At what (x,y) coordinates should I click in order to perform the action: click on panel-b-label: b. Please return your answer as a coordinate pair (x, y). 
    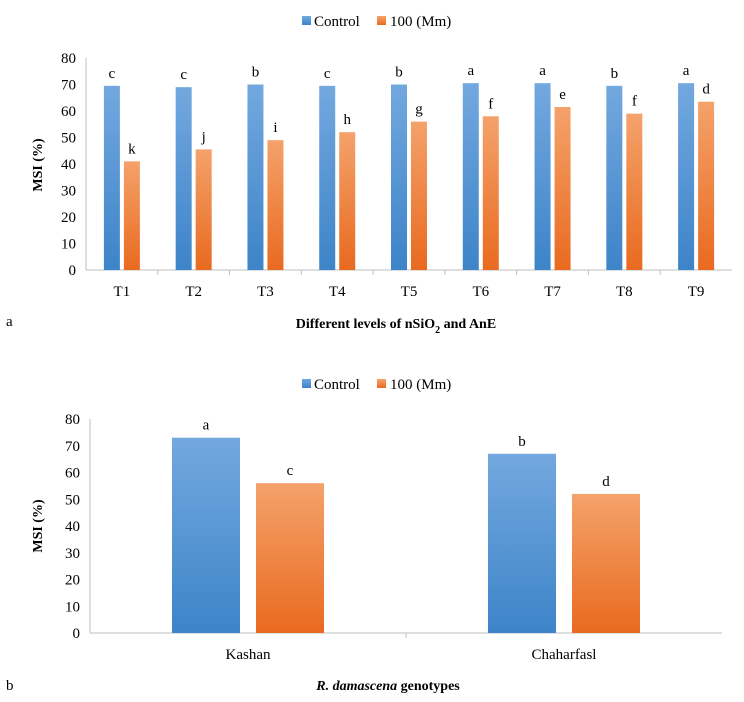
    Looking at the image, I should click on (10, 686).